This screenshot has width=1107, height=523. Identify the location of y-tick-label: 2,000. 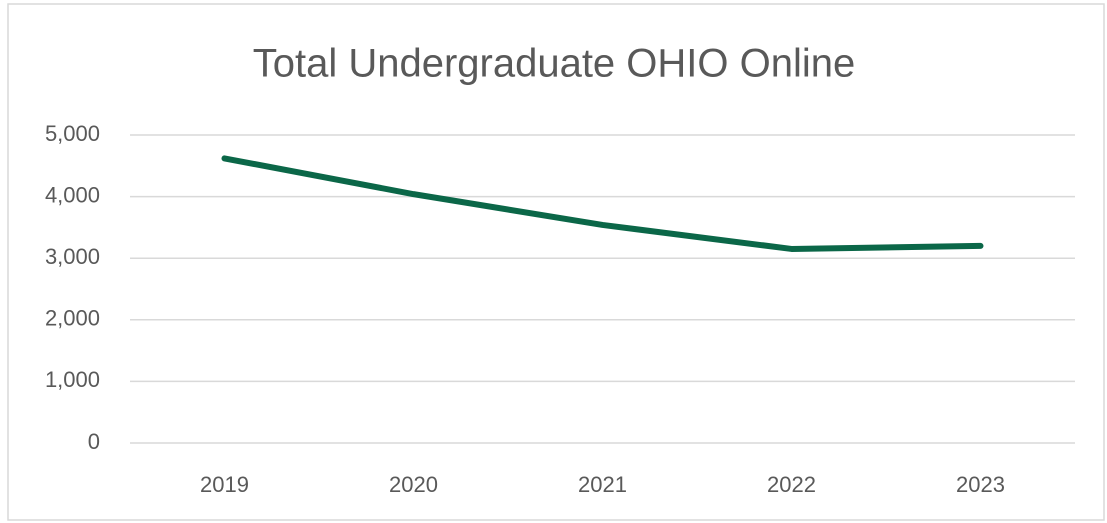
(72, 318).